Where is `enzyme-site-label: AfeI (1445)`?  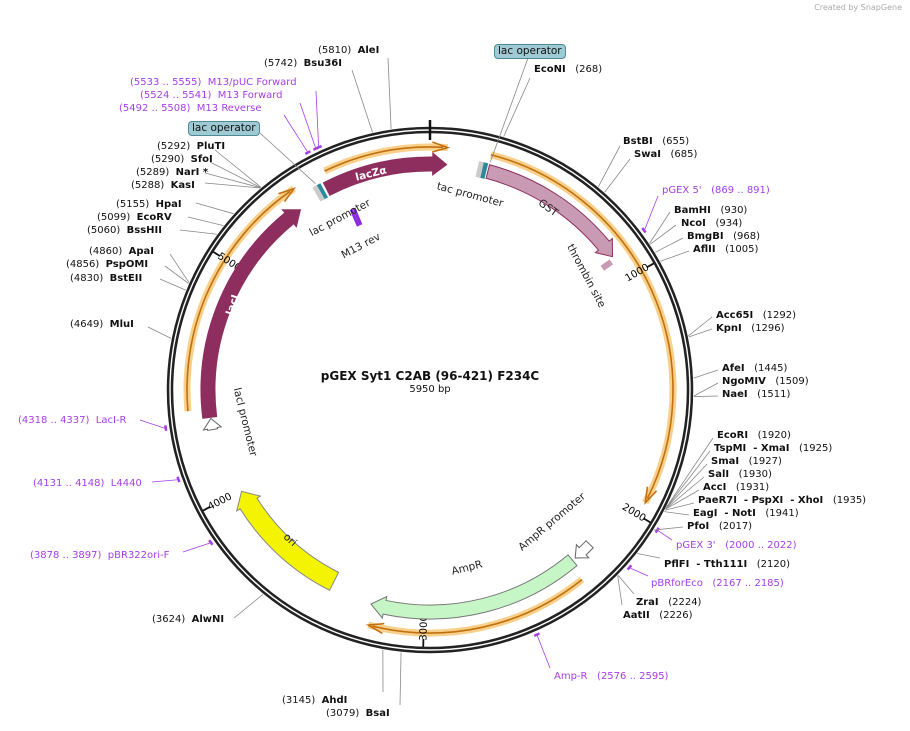 enzyme-site-label: AfeI (1445) is located at coordinates (754, 369).